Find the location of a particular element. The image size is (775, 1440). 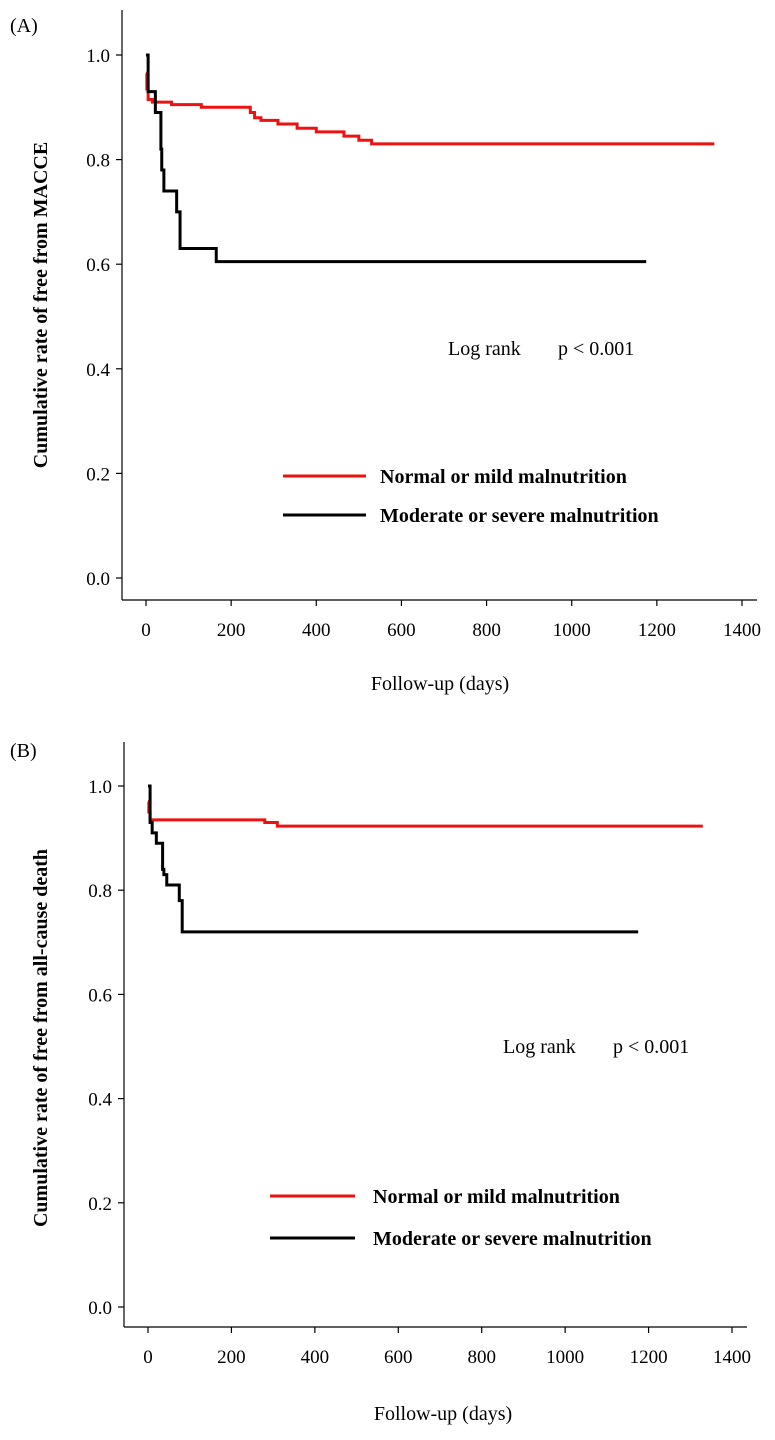

panel-label: (A) is located at coordinates (24, 26).